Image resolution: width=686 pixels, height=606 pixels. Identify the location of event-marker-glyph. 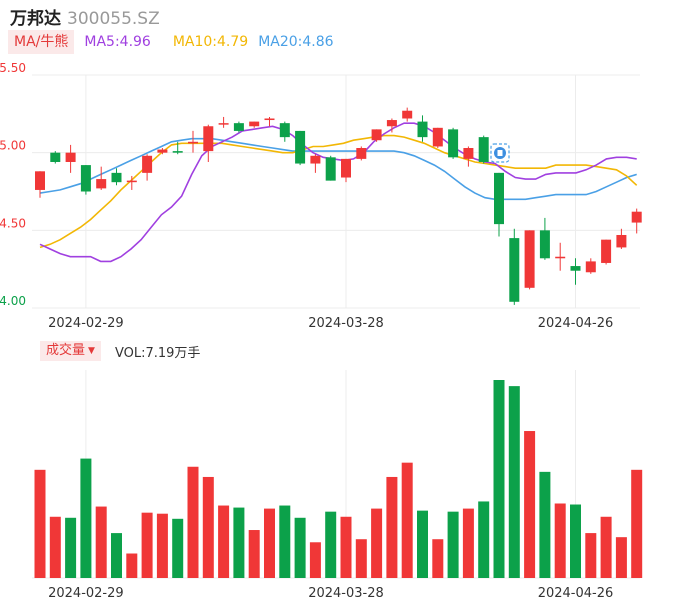
(500, 153).